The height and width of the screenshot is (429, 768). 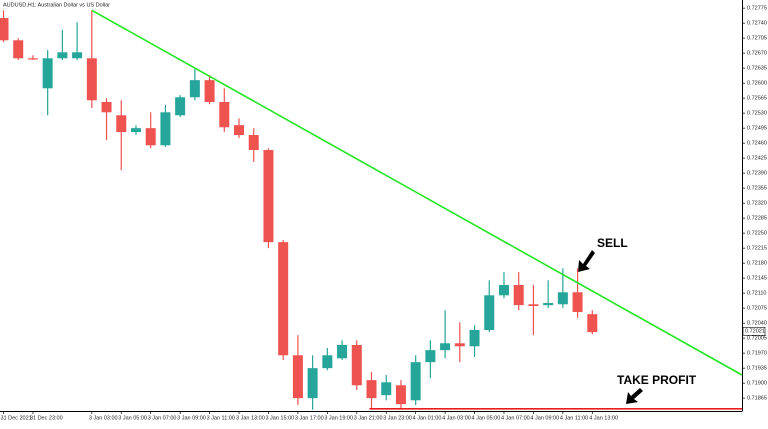 I want to click on current-price-box, so click(x=754, y=331).